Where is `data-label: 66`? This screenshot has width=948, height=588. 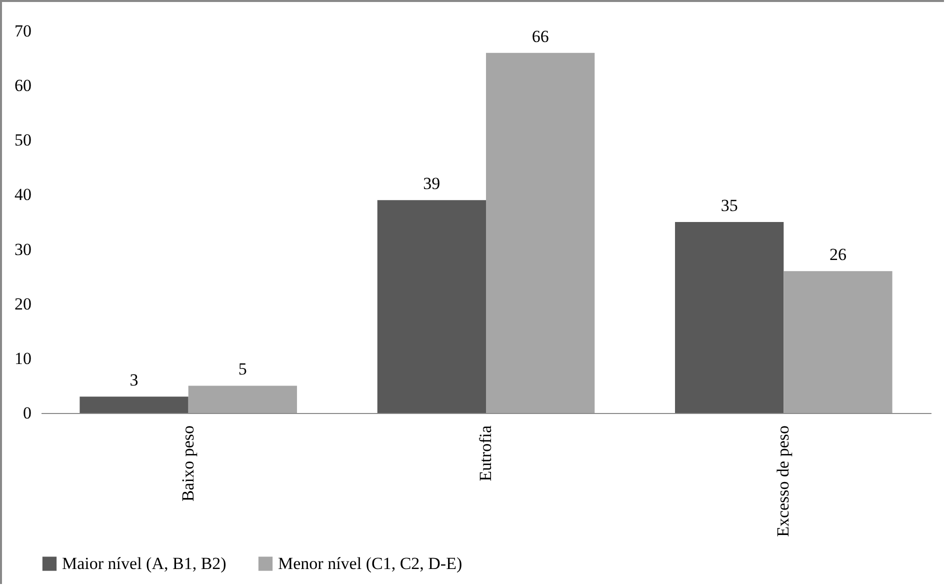
data-label: 66 is located at coordinates (540, 36).